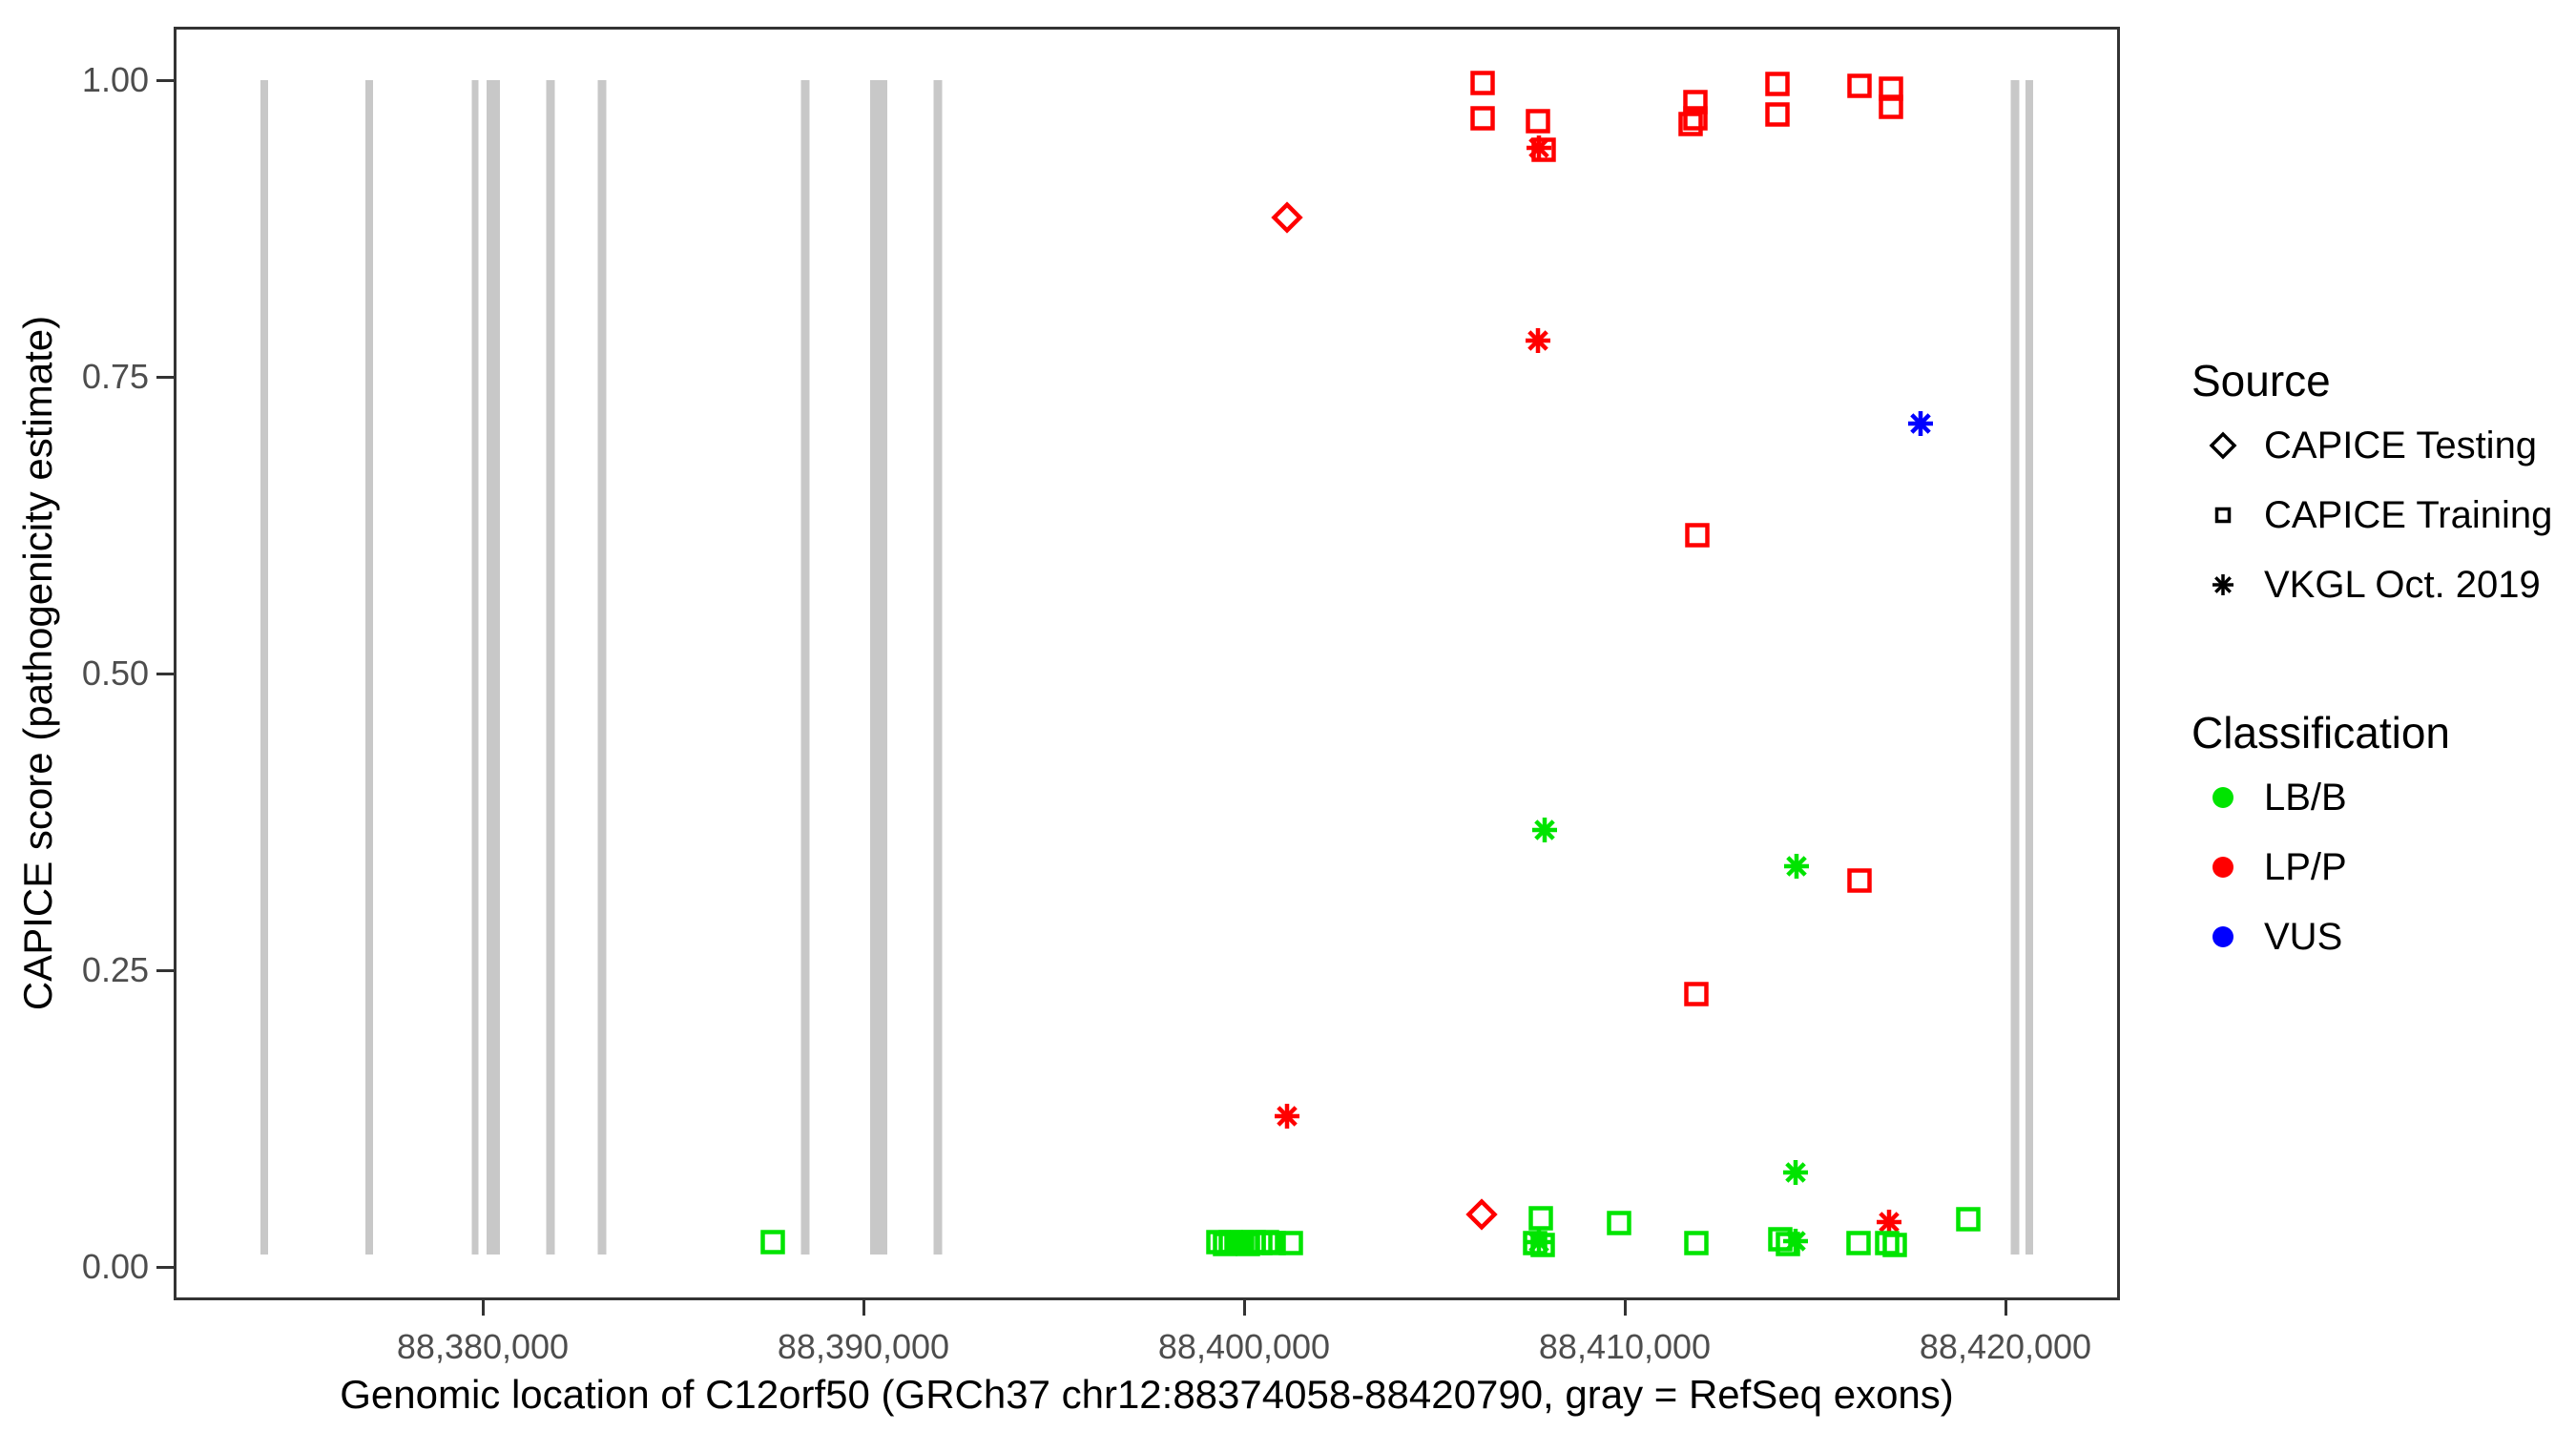 The image size is (2576, 1431). I want to click on legend-classification-title: Classification, so click(2321, 732).